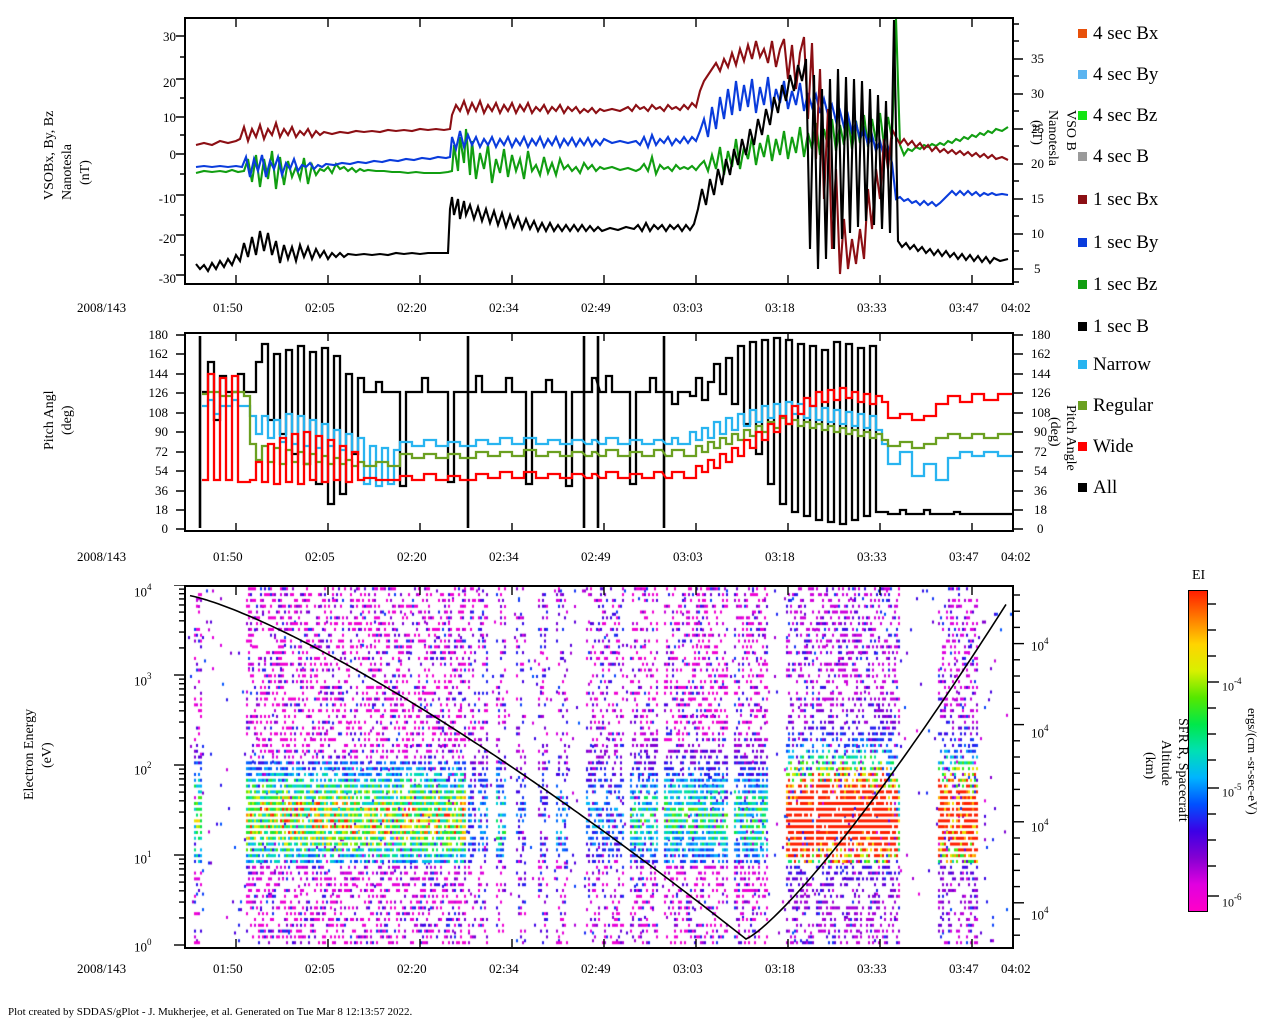 The image size is (1280, 1024). Describe the element at coordinates (1018, 153) in the screenshot. I see `panel1-right-tickmarks` at that location.